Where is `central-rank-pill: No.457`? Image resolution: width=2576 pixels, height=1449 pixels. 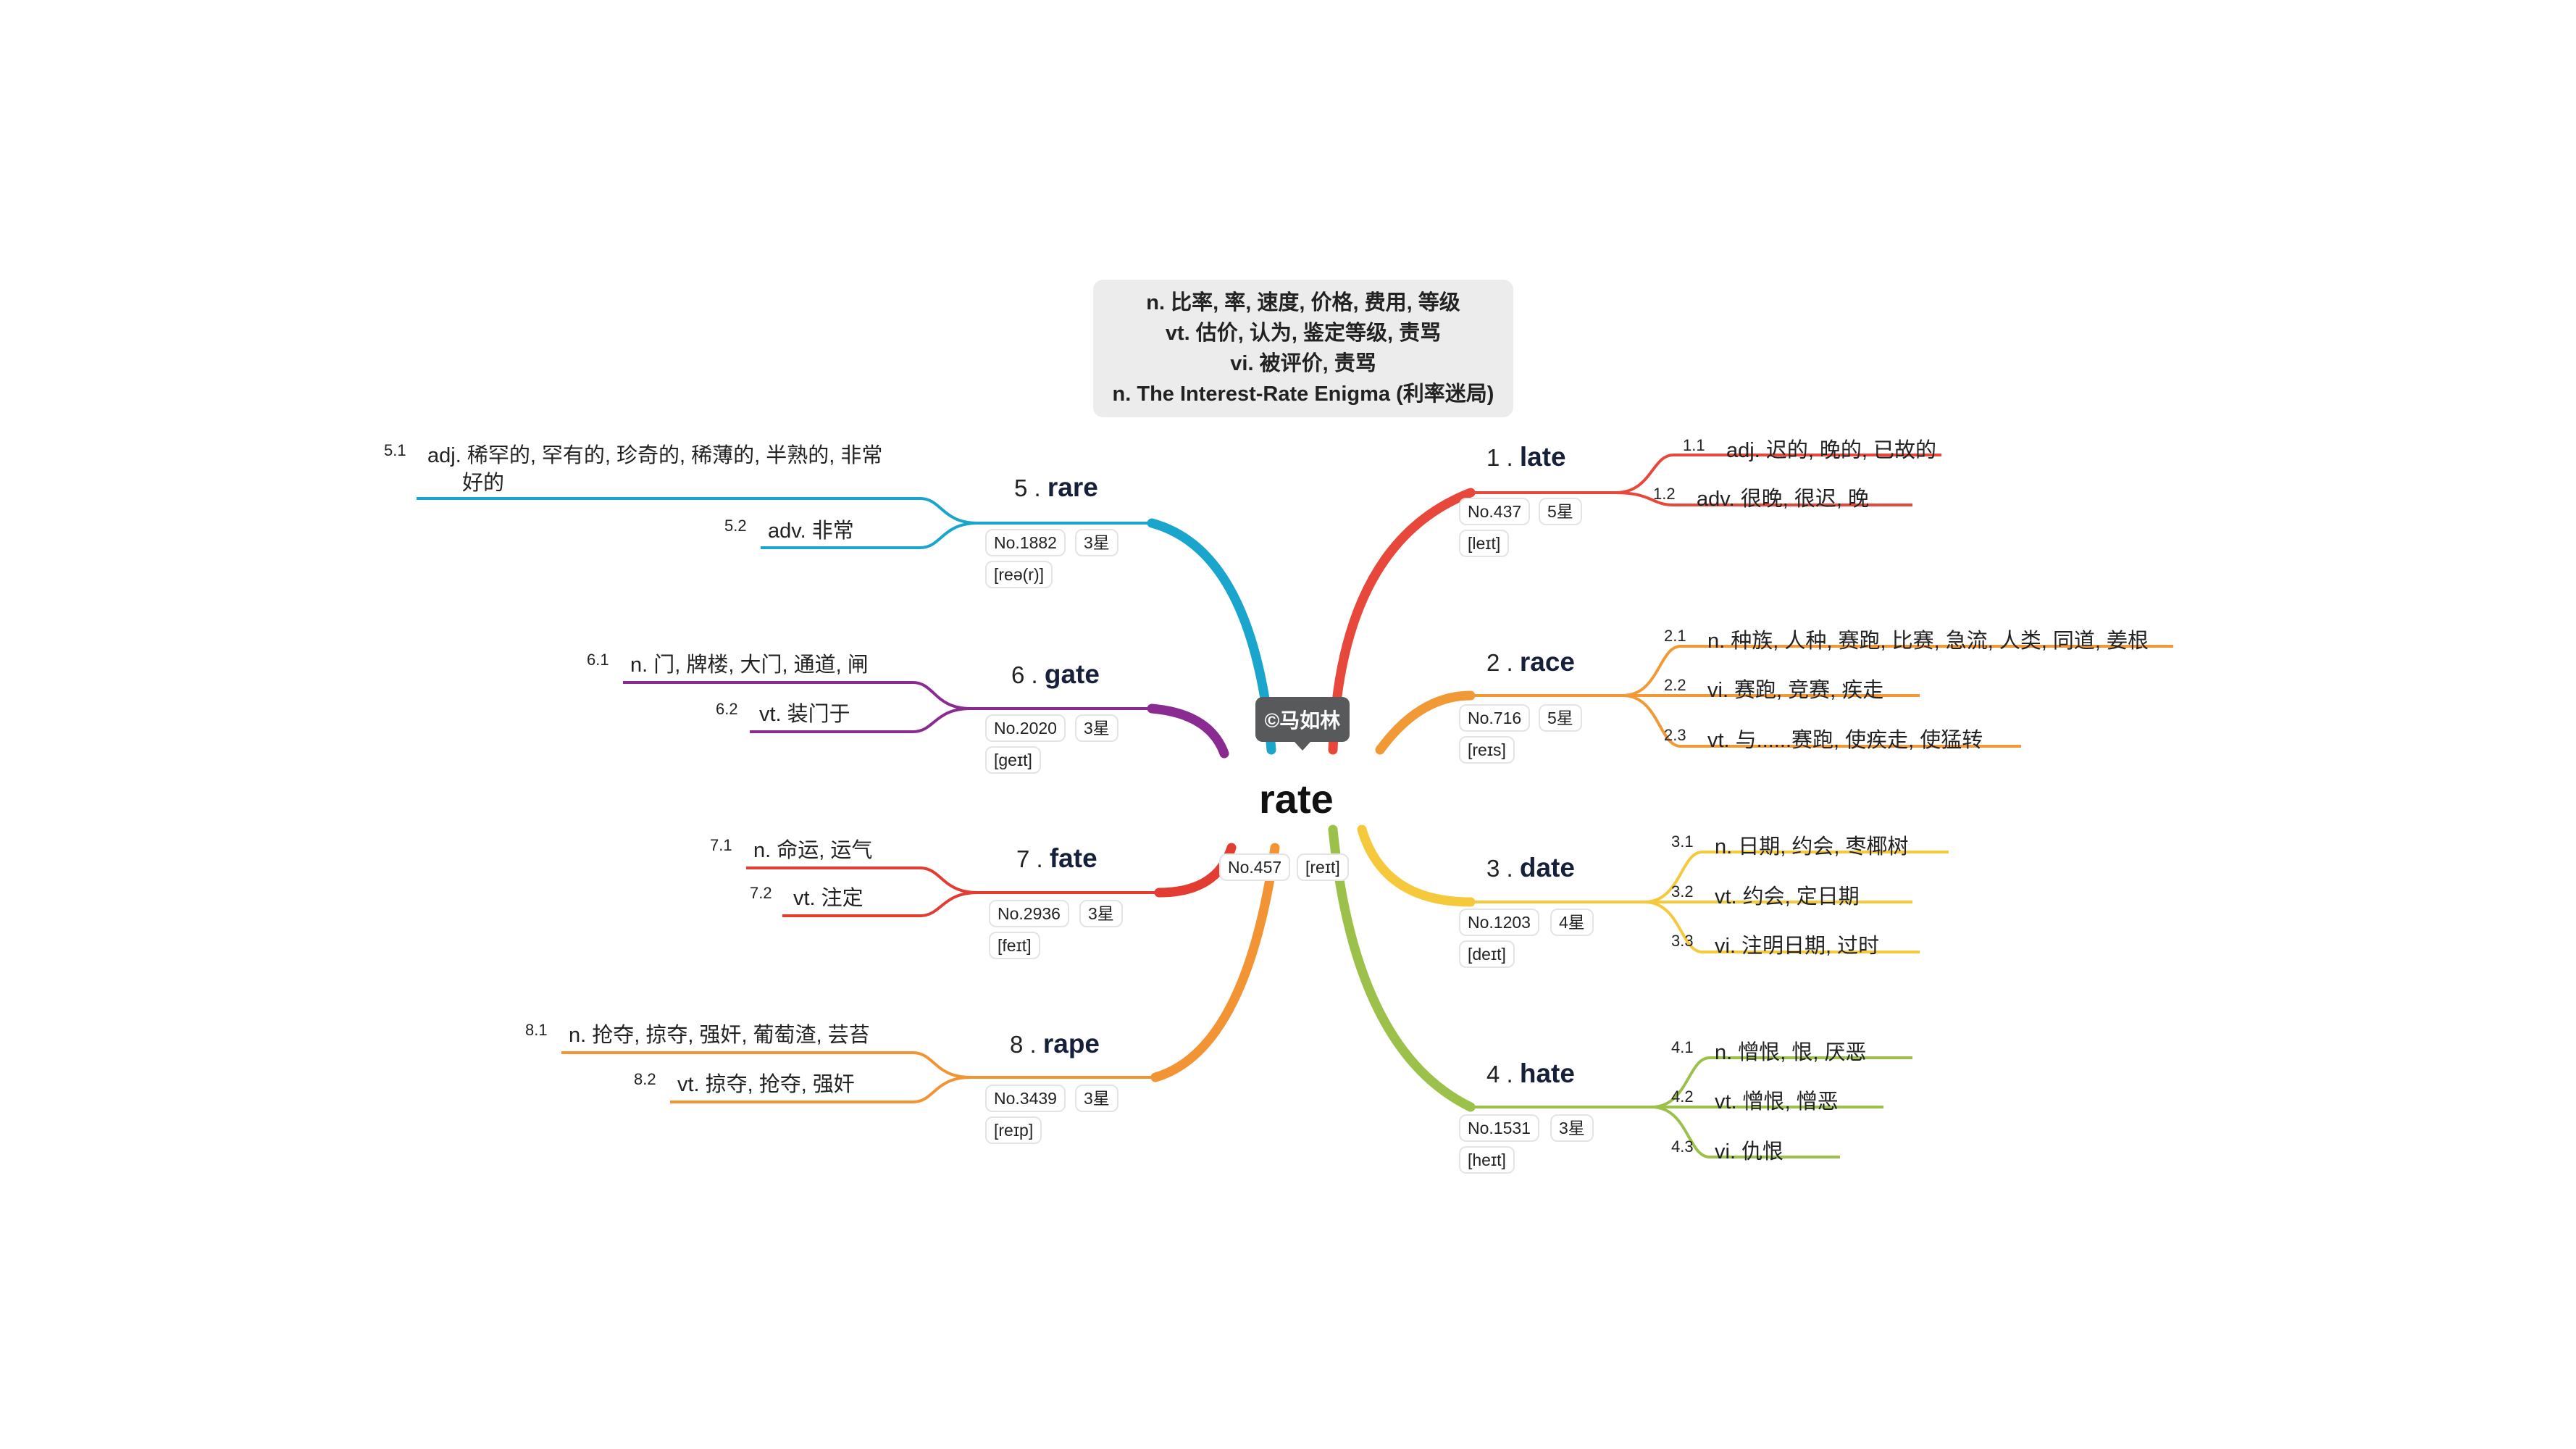
central-rank-pill: No.457 is located at coordinates (1255, 867).